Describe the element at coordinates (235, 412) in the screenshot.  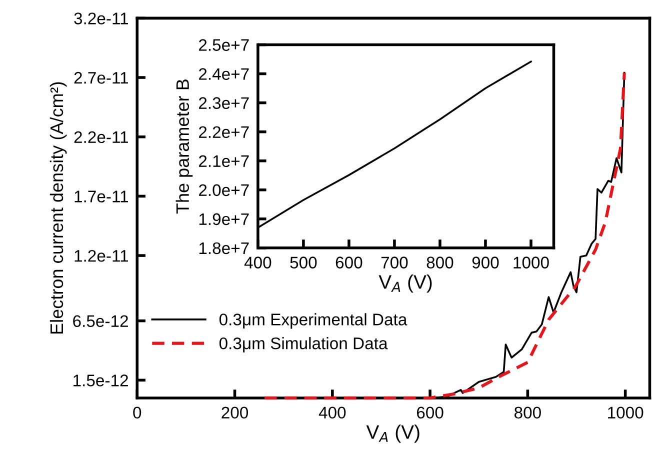
I see `x-tick-label: 200` at that location.